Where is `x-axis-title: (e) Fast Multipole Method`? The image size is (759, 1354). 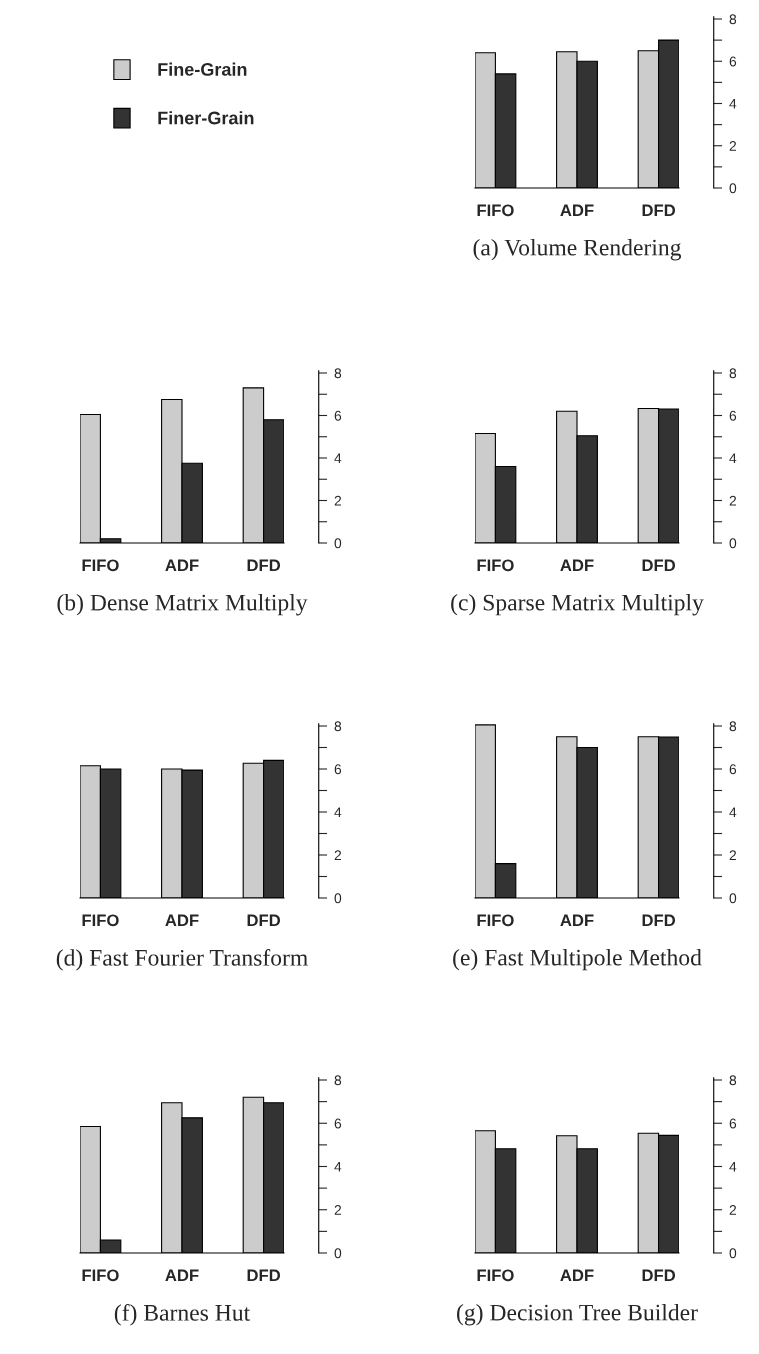 x-axis-title: (e) Fast Multipole Method is located at coordinates (577, 959).